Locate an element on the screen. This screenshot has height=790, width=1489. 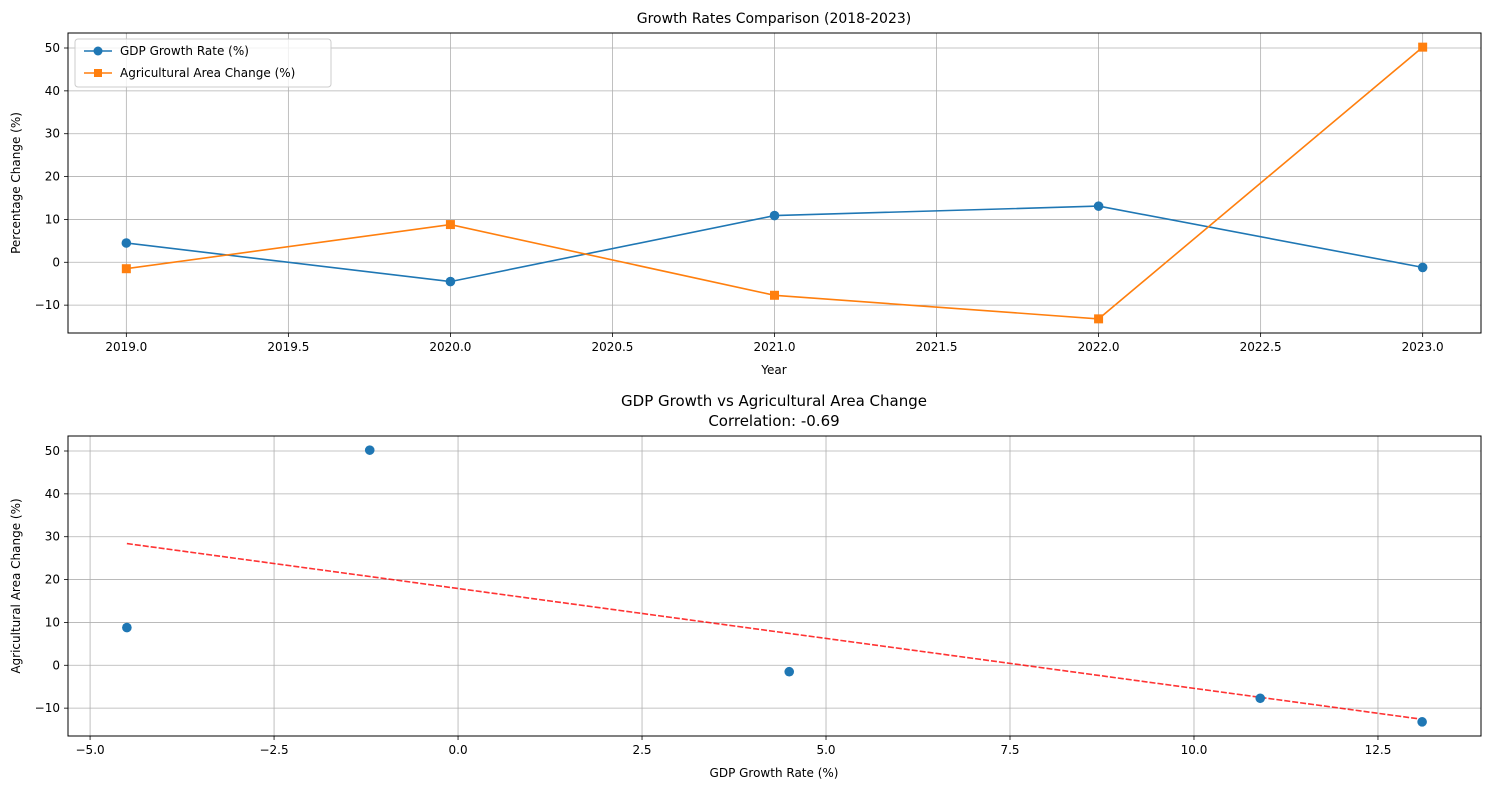
x-tick-label: 2021.5 is located at coordinates (937, 347).